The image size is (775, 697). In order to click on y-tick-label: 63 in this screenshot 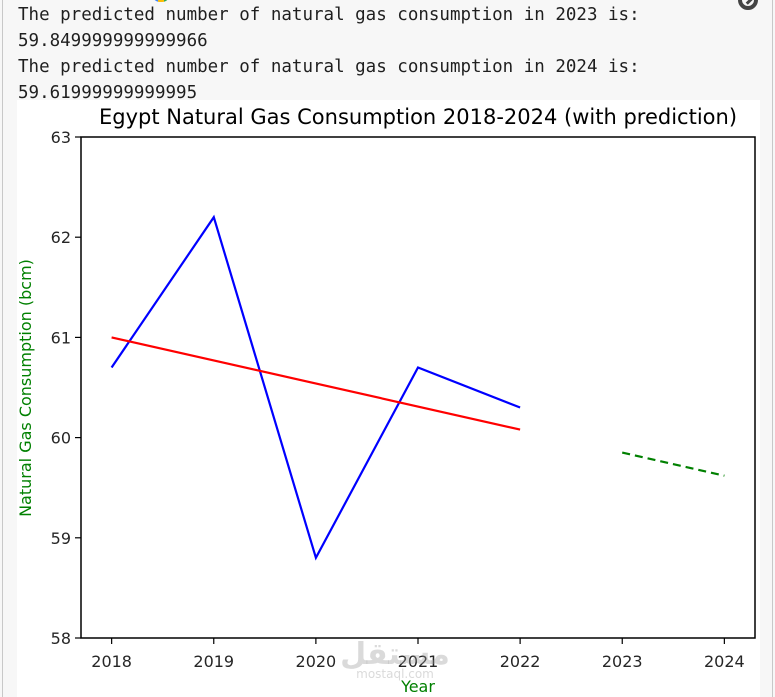, I will do `click(61, 137)`.